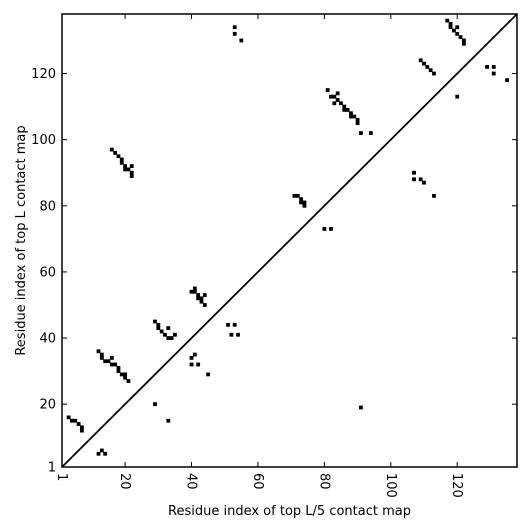  Describe the element at coordinates (257, 481) in the screenshot. I see `x-tick-label: 60` at that location.